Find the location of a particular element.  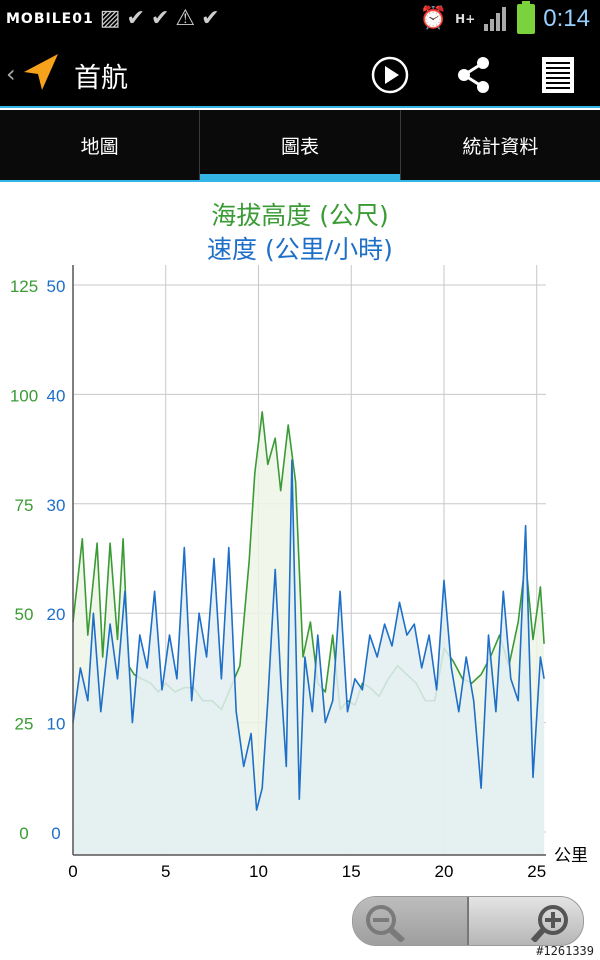

play-button is located at coordinates (390, 75).